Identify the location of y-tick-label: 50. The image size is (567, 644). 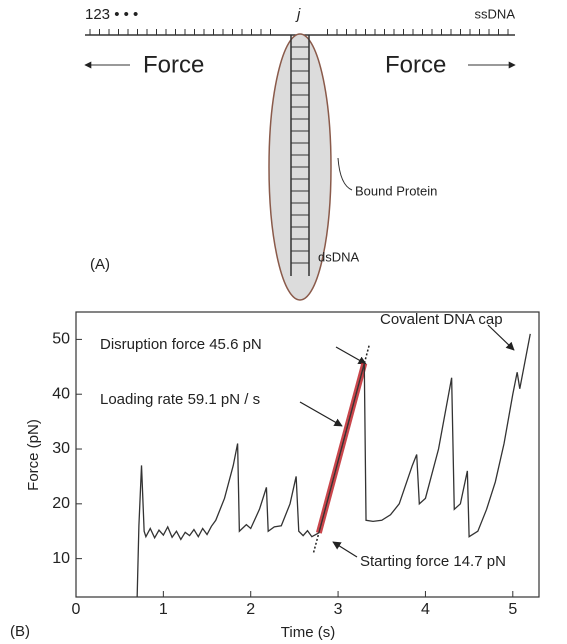
(61, 339).